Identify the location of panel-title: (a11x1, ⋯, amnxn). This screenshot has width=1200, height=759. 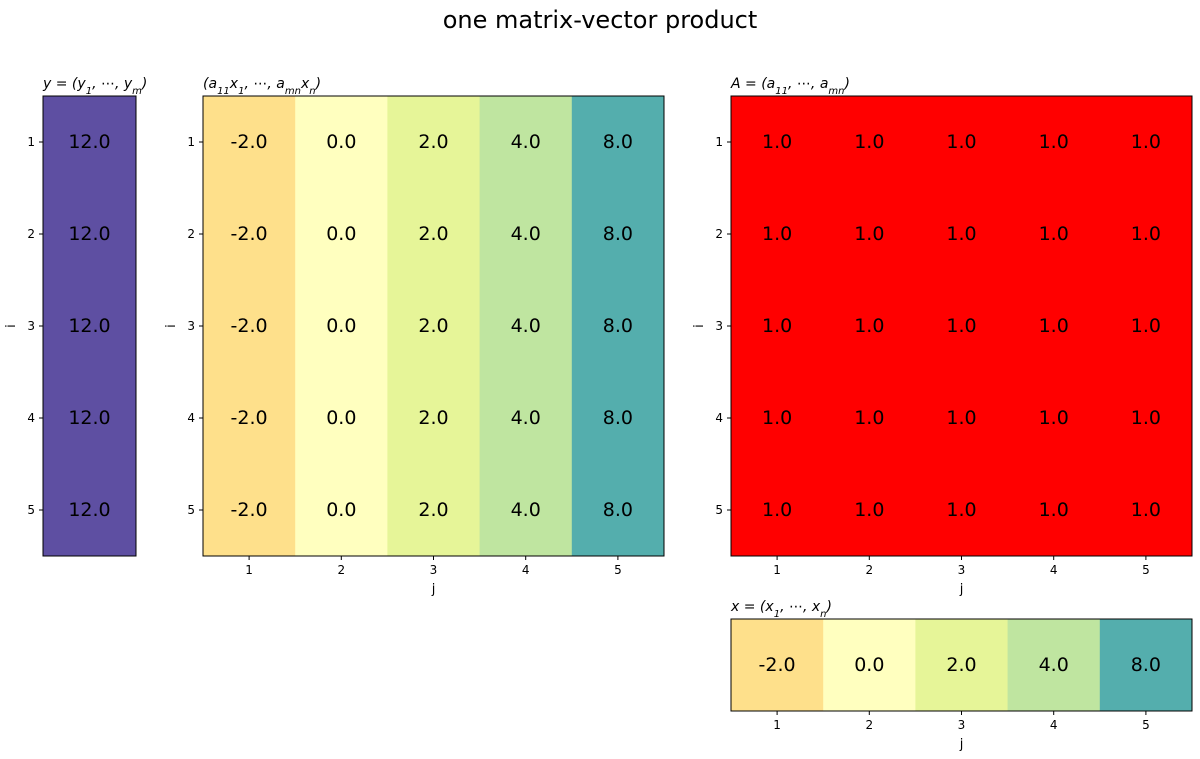
(262, 86).